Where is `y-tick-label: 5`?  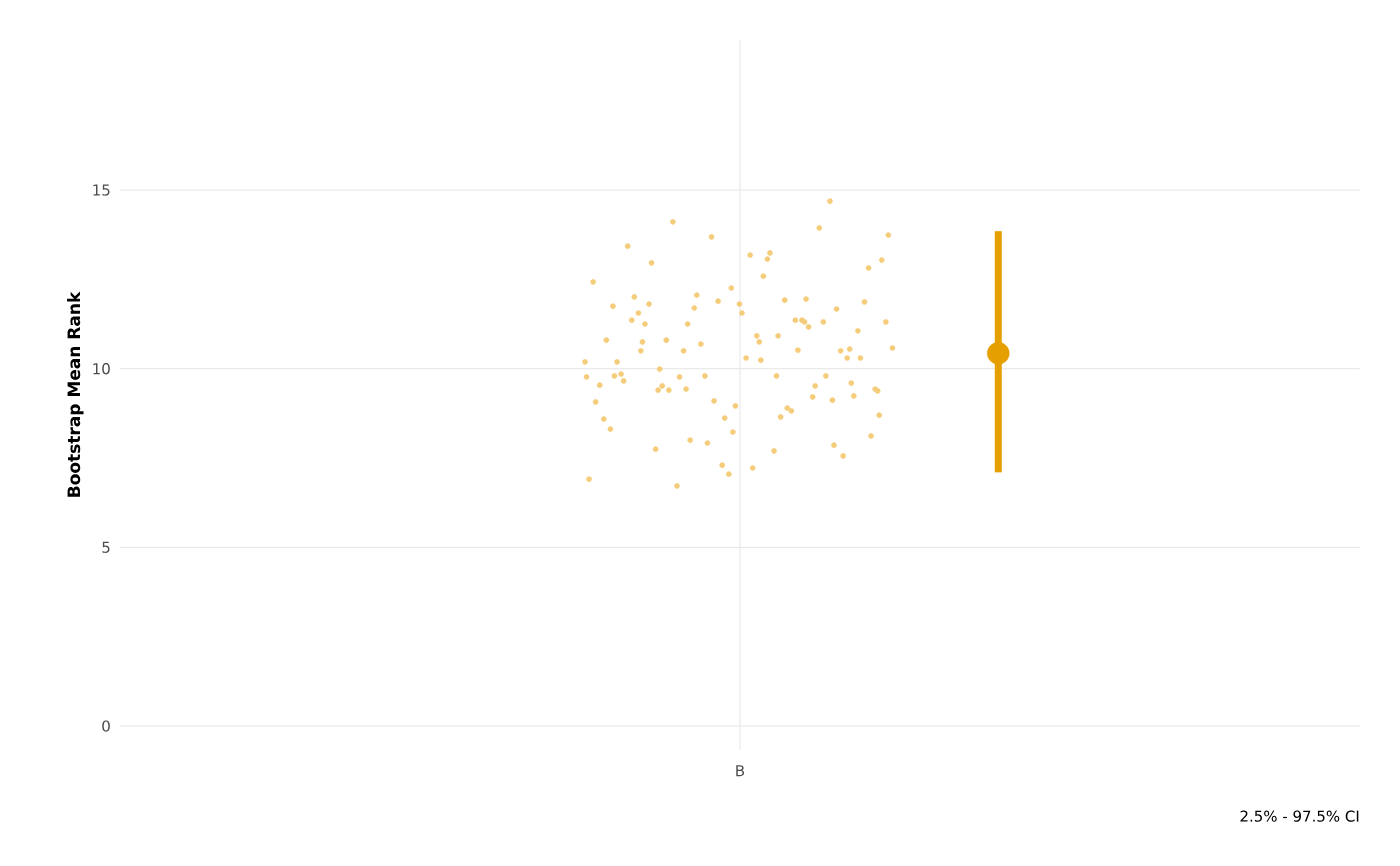
y-tick-label: 5 is located at coordinates (106, 547).